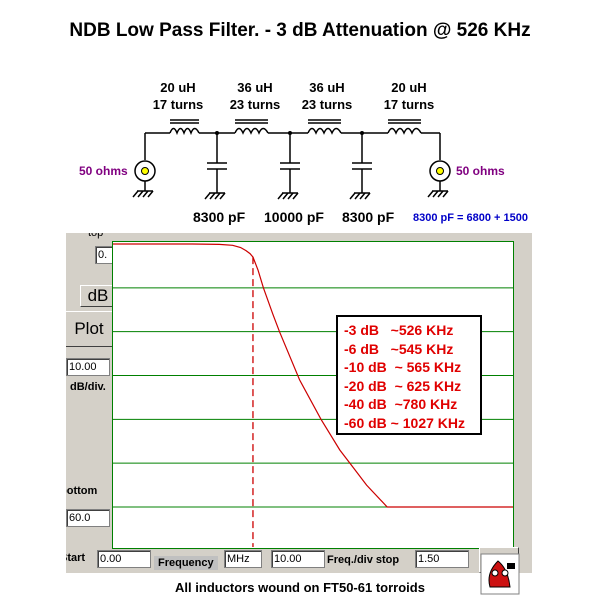 This screenshot has width=600, height=600. I want to click on start-value-field: 0.00, so click(124, 559).